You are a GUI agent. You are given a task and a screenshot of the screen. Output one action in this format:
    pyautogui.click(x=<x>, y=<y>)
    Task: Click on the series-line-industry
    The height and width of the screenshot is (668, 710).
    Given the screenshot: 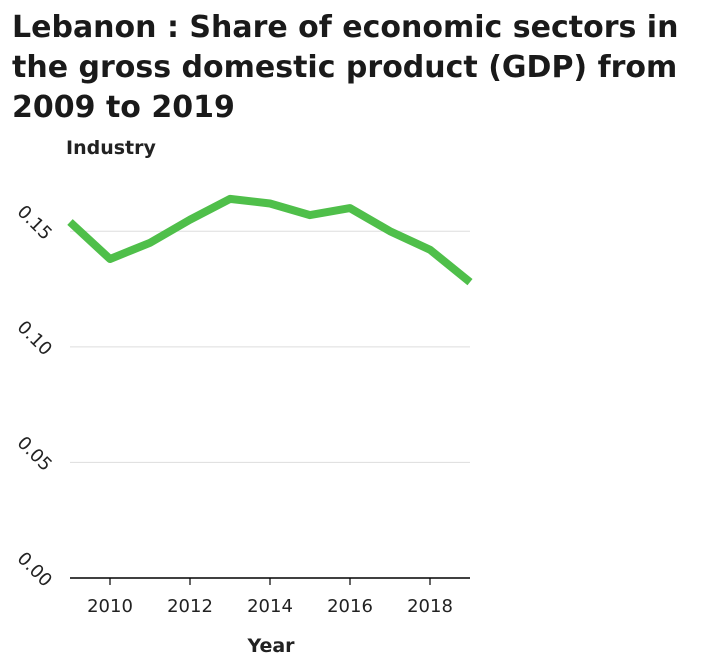 What is the action you would take?
    pyautogui.click(x=270, y=240)
    